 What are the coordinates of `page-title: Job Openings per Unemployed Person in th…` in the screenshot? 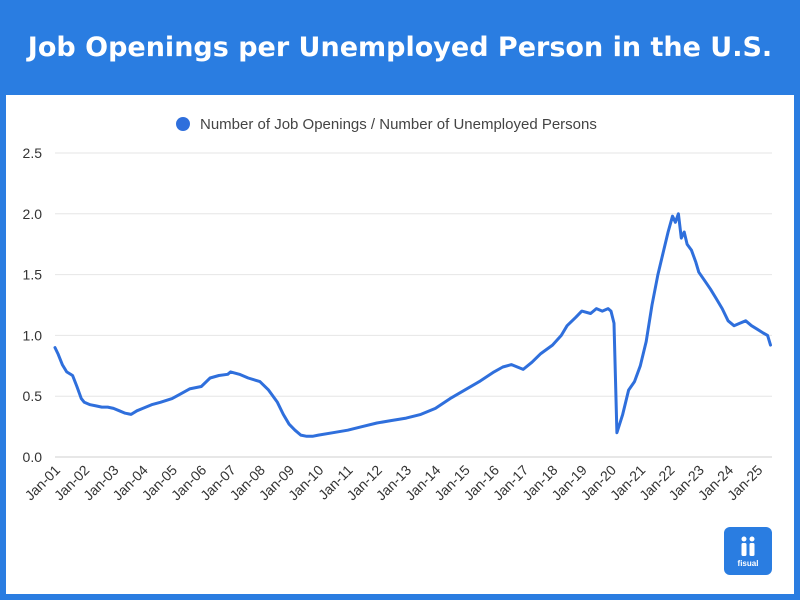 It's located at (400, 47).